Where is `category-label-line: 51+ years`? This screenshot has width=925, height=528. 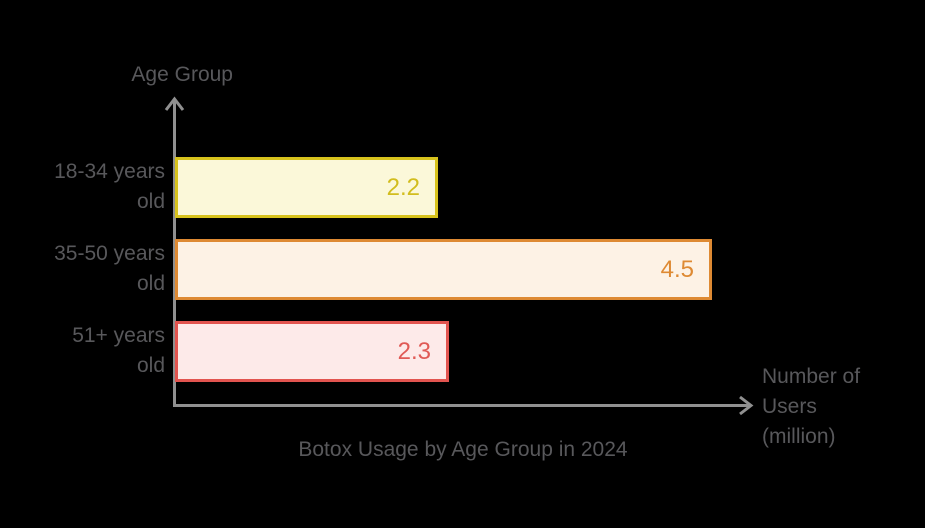
category-label-line: 51+ years is located at coordinates (118, 335).